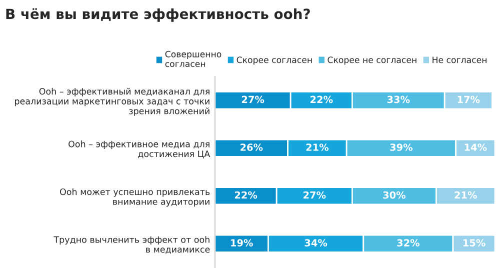 This screenshot has height=273, width=500. What do you see at coordinates (394, 195) in the screenshot?
I see `data-label: 30%` at bounding box center [394, 195].